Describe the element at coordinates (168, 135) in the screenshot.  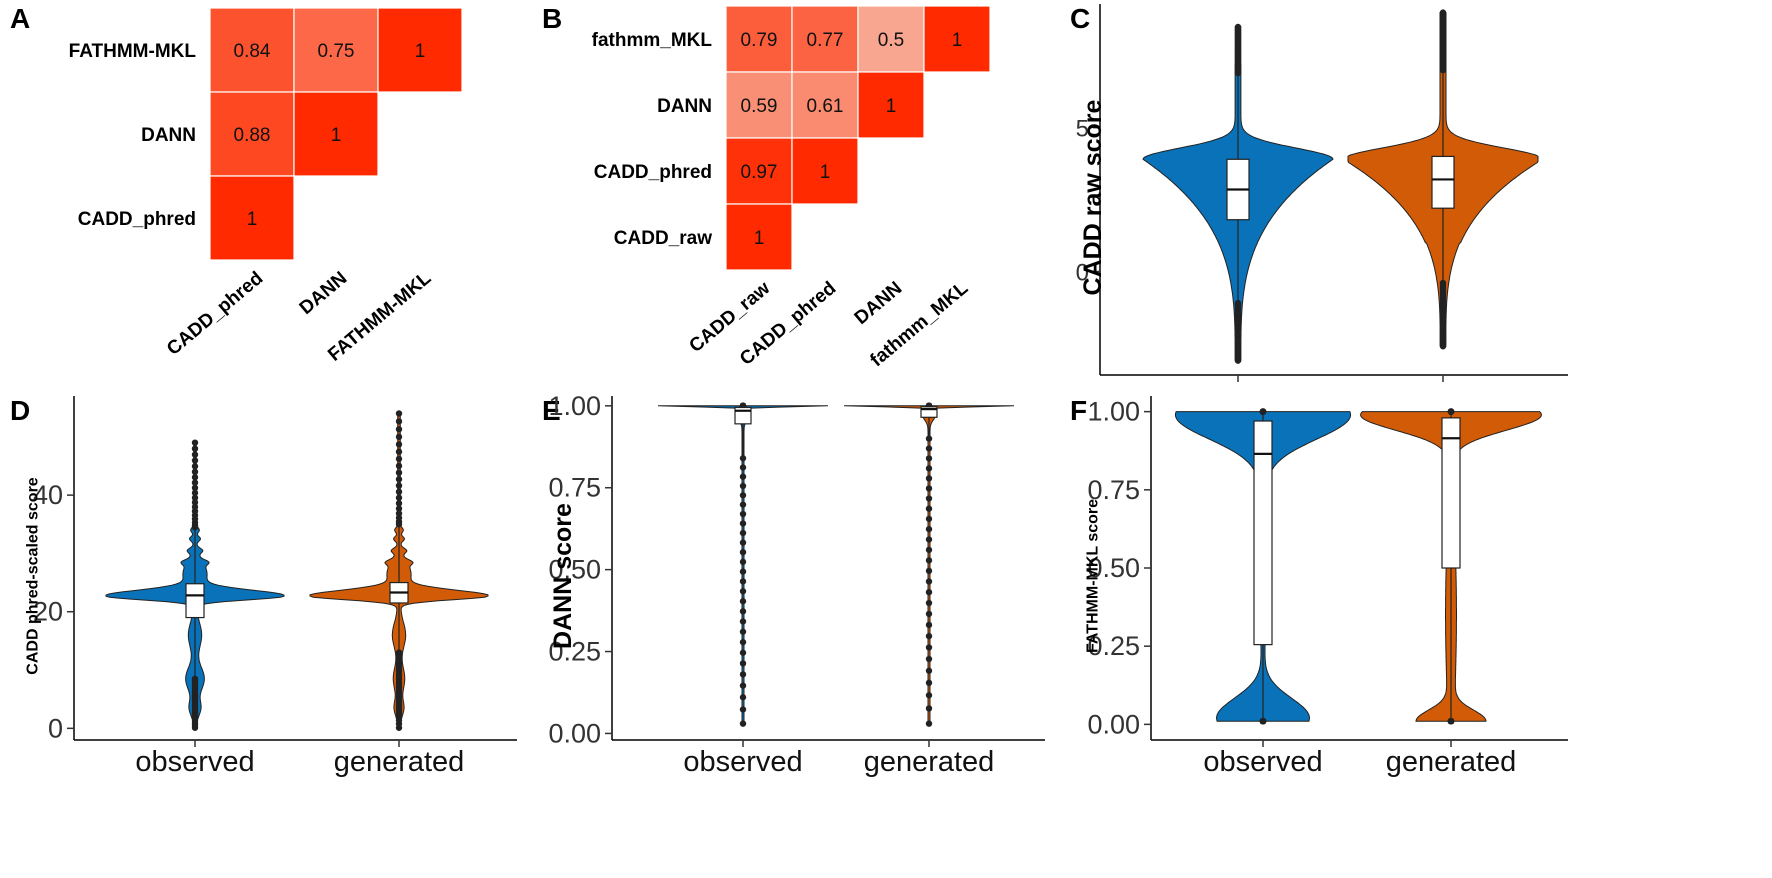
I see `heatmap-row-label: DANN` at that location.